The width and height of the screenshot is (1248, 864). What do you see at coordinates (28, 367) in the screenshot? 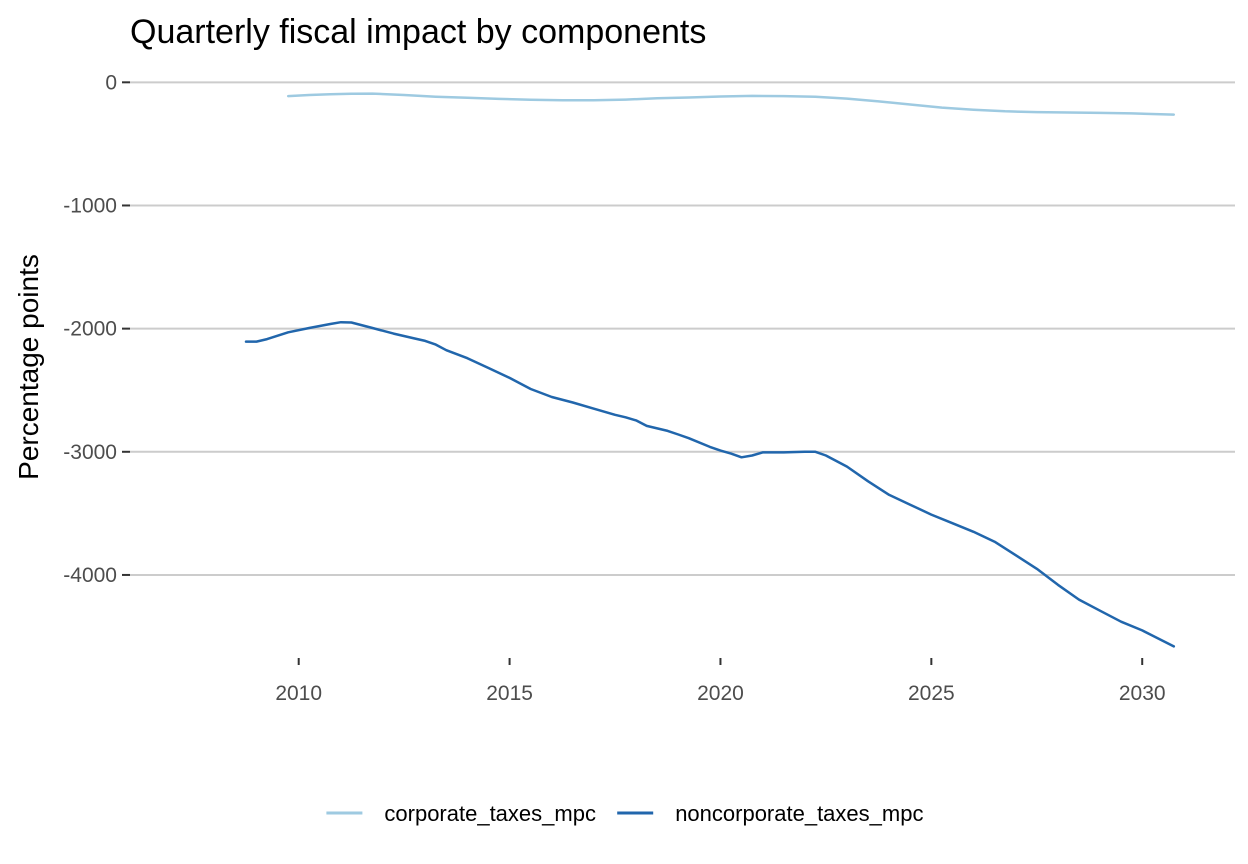
I see `y-axis-label: Percentage points` at bounding box center [28, 367].